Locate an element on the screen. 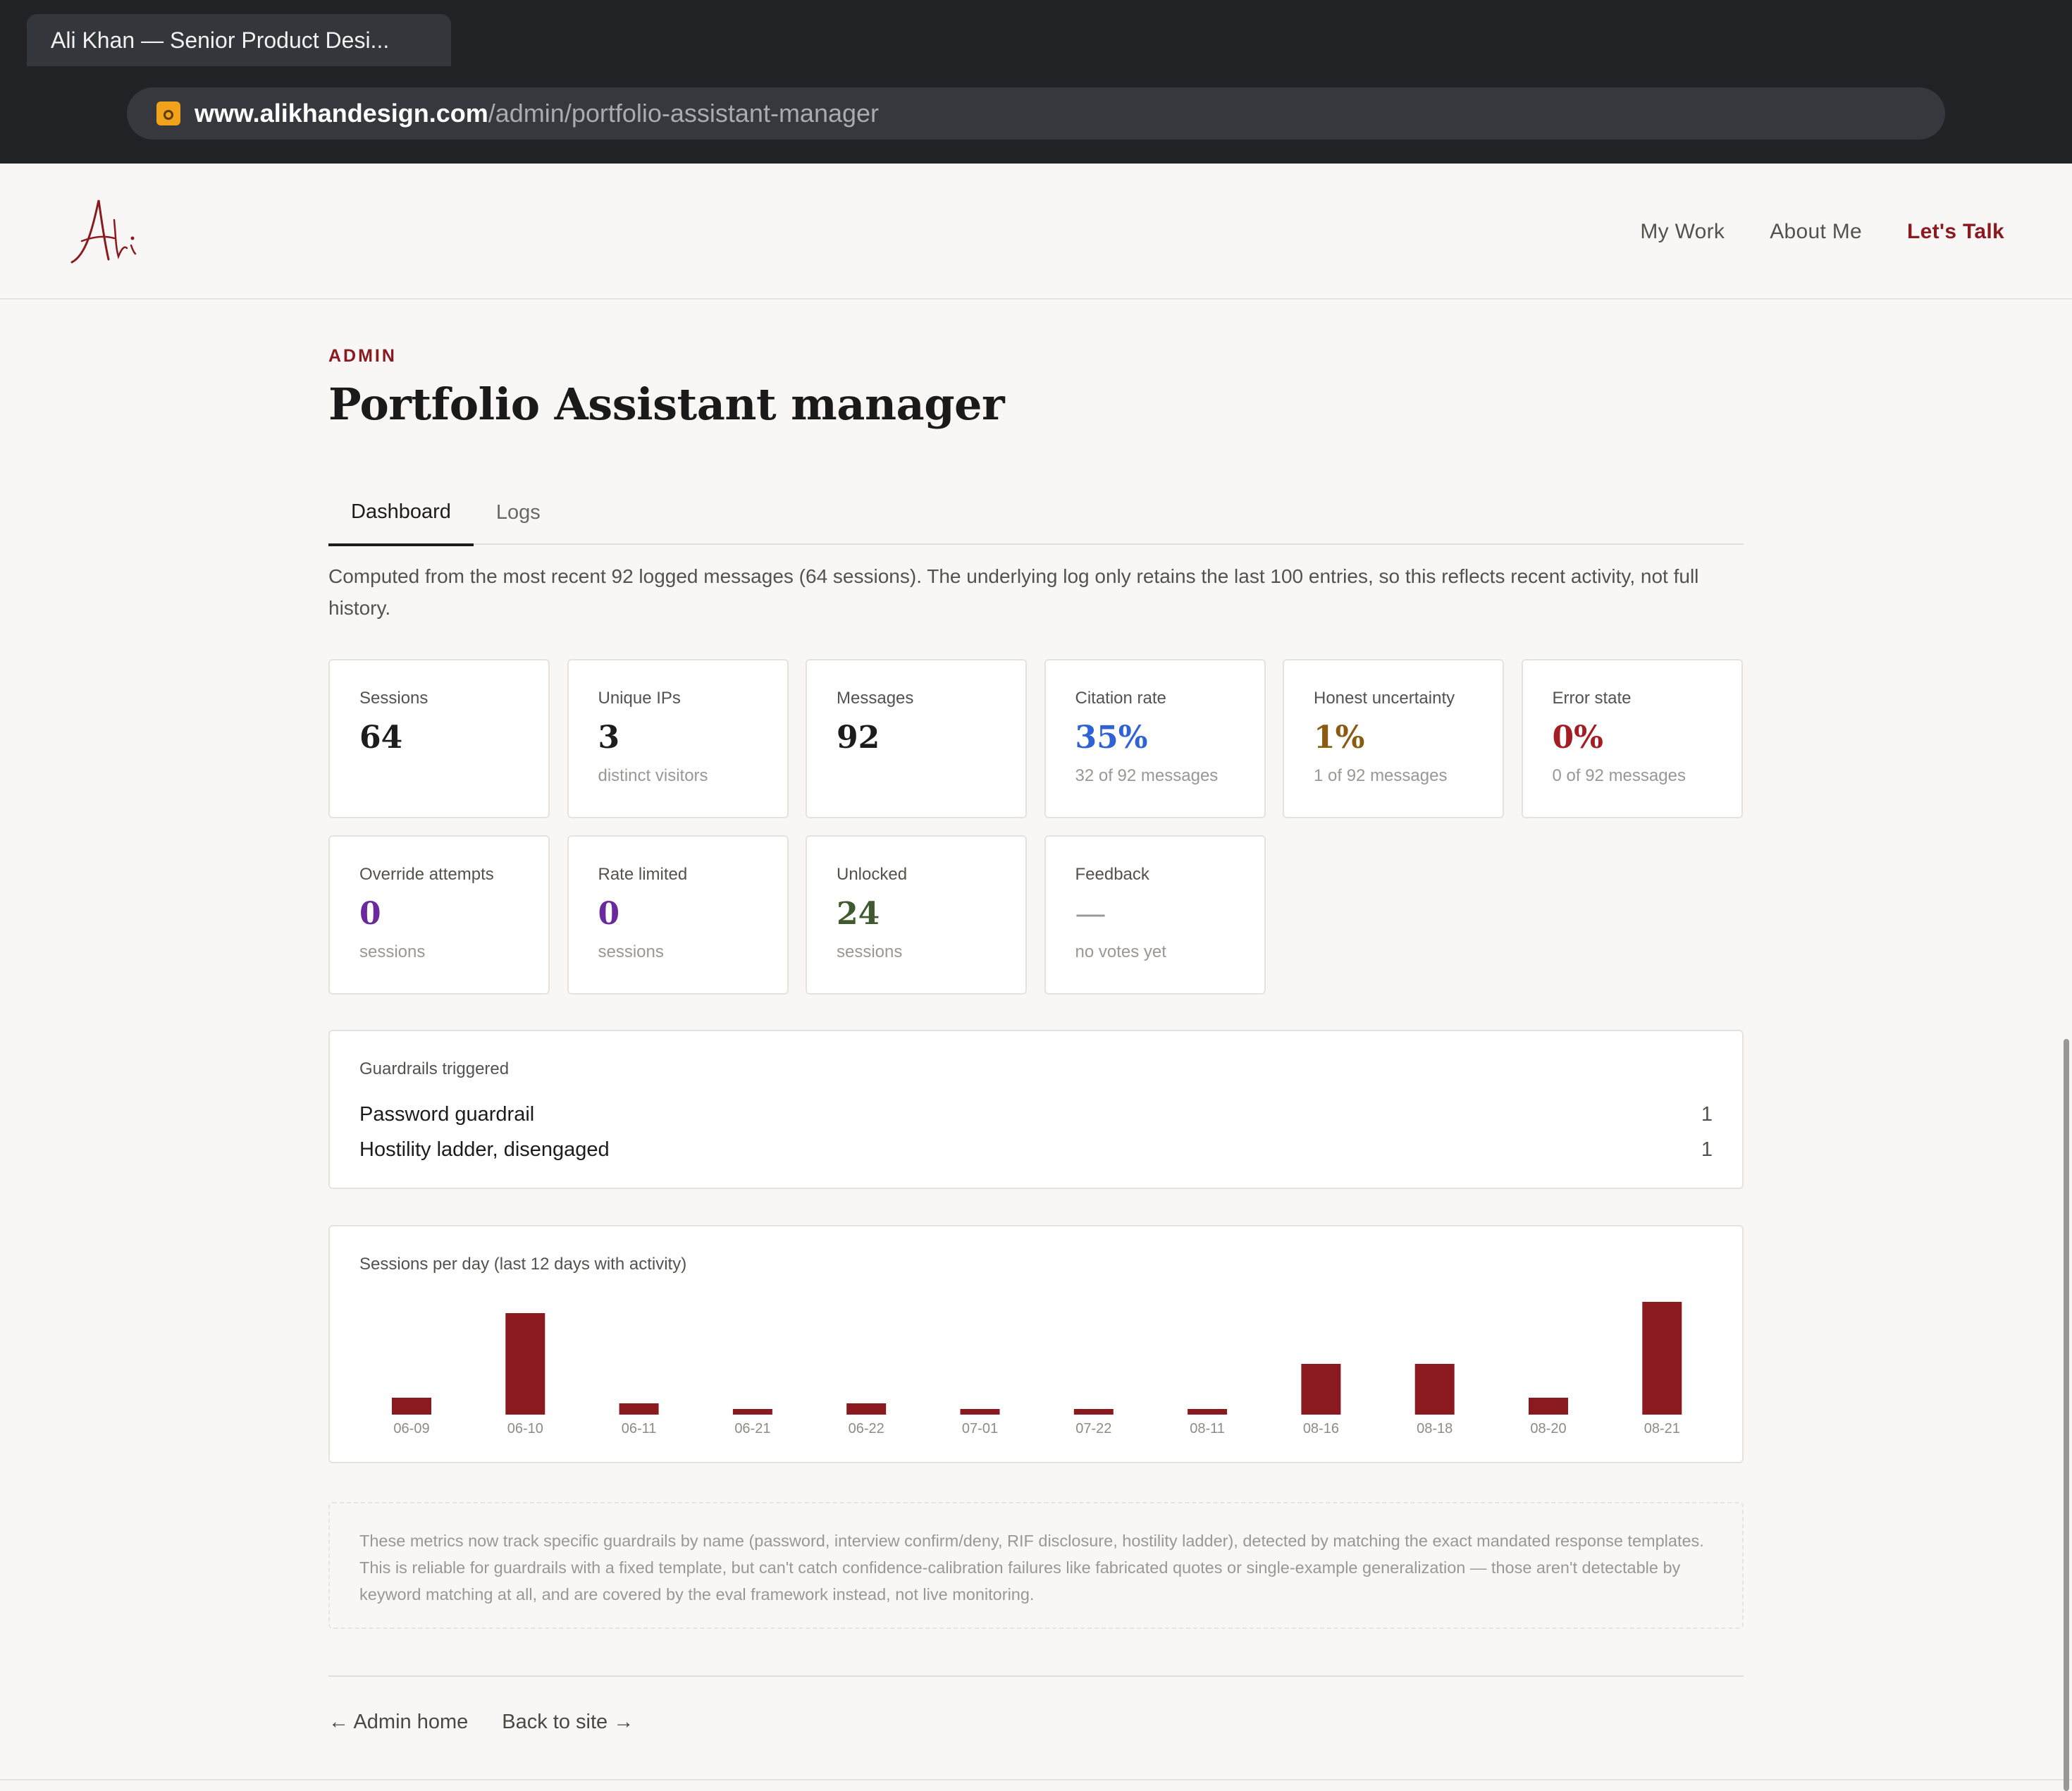 The height and width of the screenshot is (1791, 2072). metric-label: Override attempts is located at coordinates (426, 874).